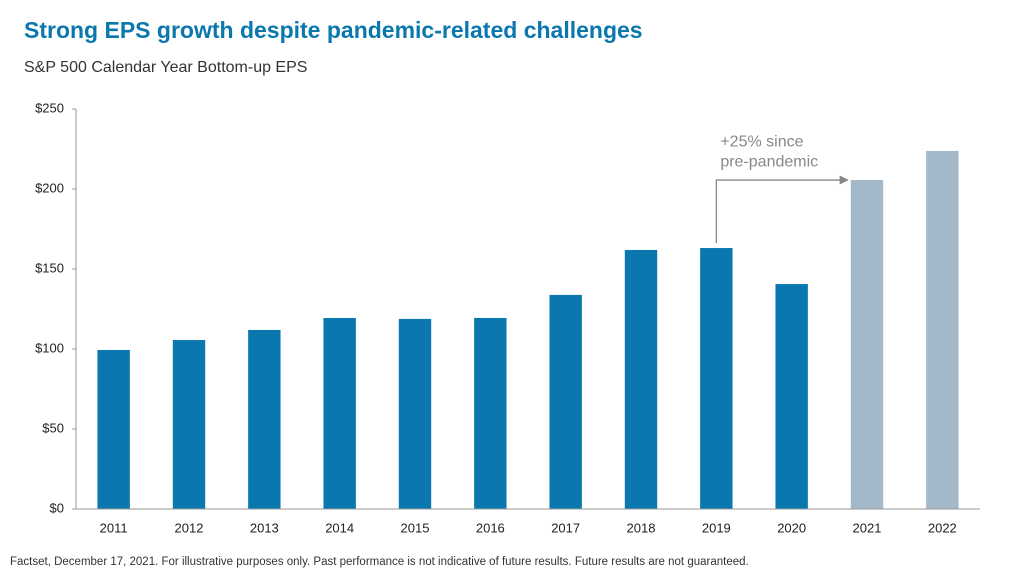 Image resolution: width=1024 pixels, height=576 pixels. I want to click on x-tick-label: 2015, so click(415, 527).